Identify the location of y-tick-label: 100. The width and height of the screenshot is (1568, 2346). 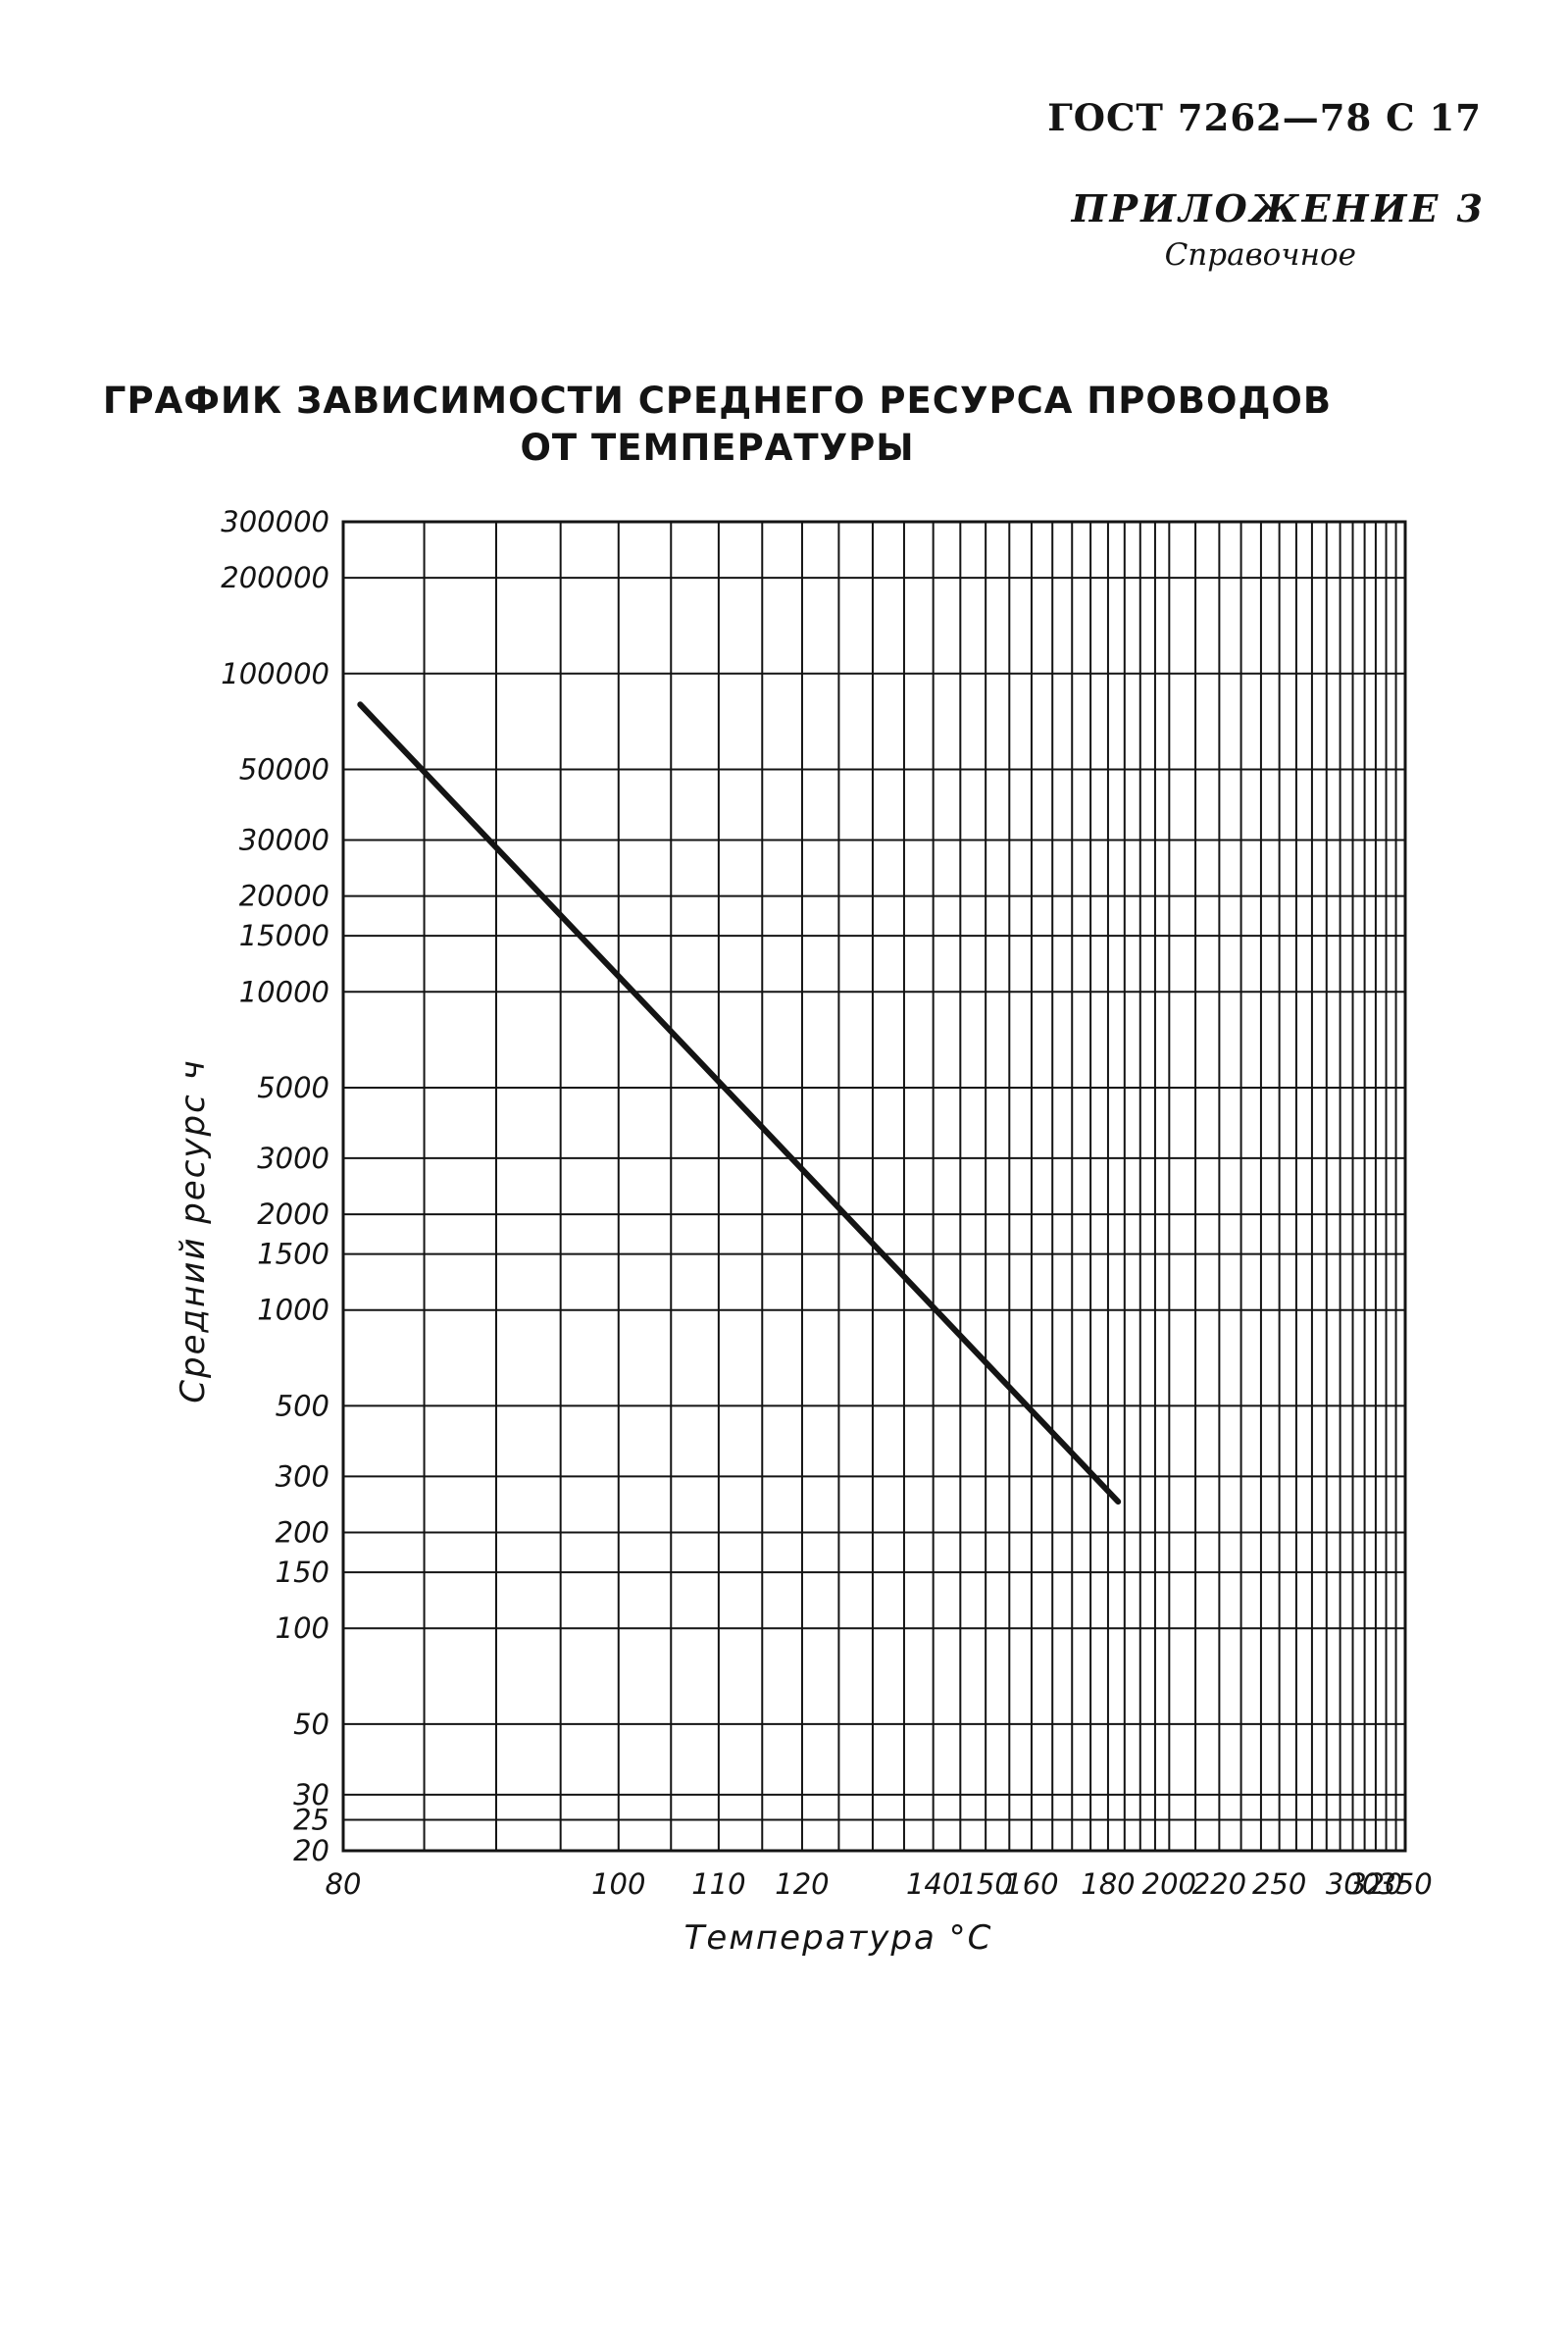
(302, 1628).